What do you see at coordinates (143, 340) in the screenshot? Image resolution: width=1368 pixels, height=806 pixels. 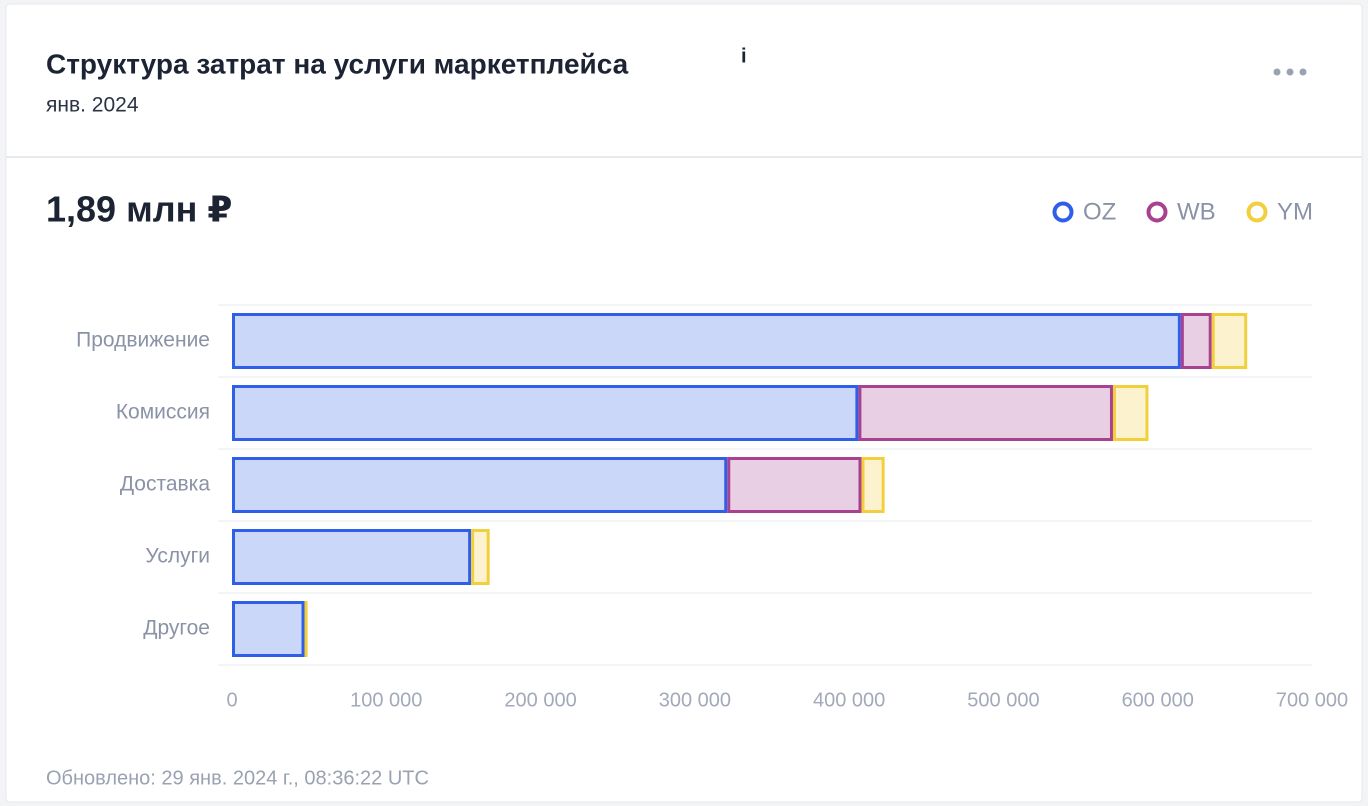 I see `y-tick-label: Продвижение` at bounding box center [143, 340].